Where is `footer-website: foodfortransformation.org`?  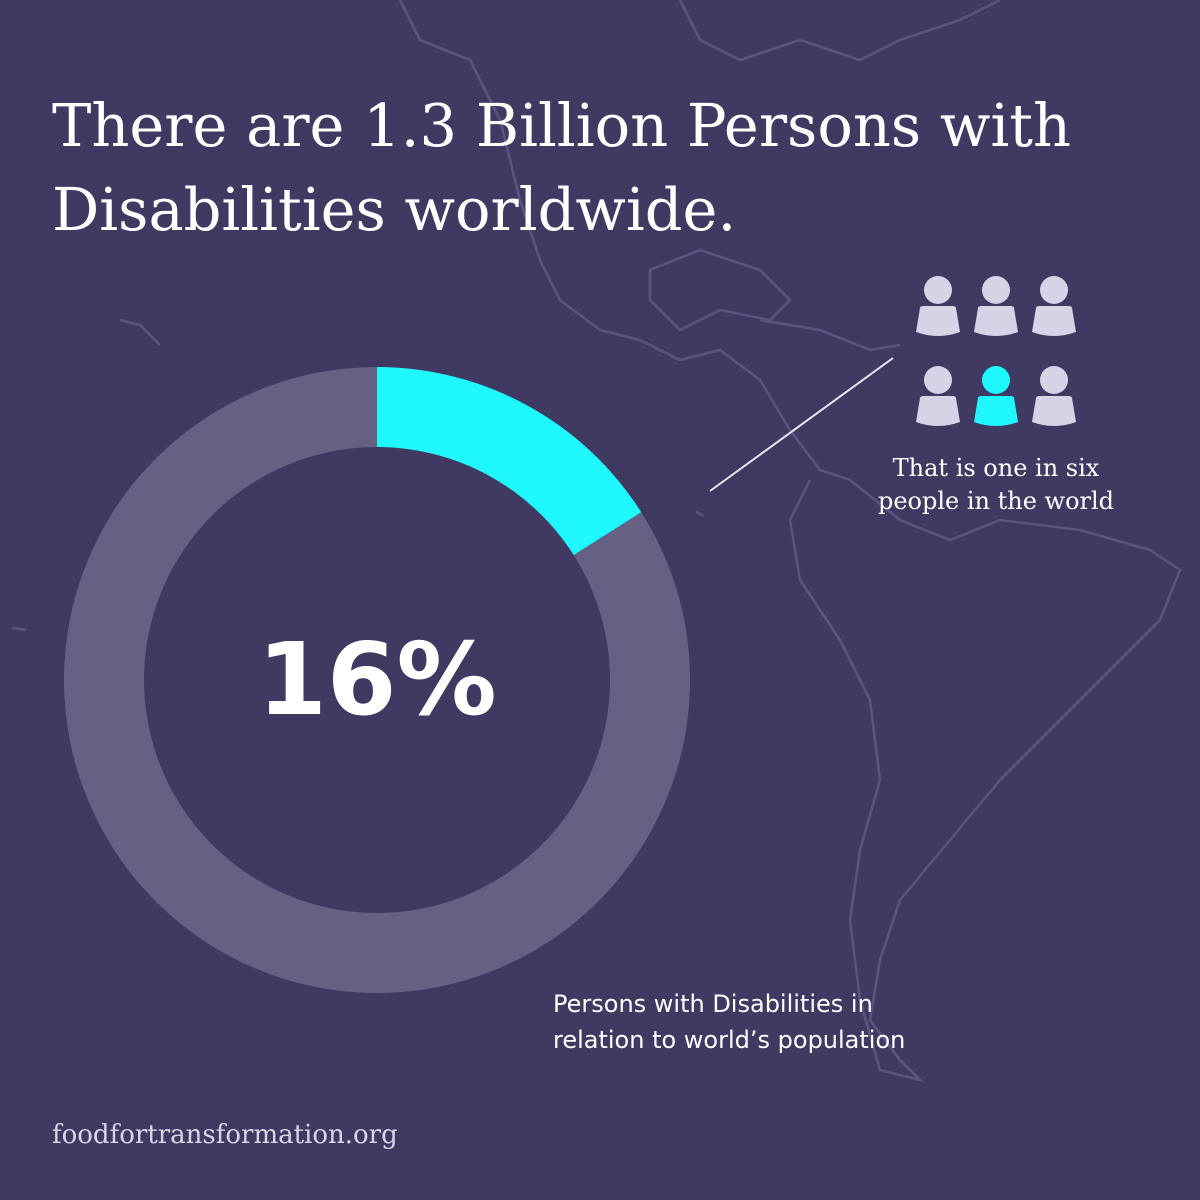 footer-website: foodfortransformation.org is located at coordinates (225, 1135).